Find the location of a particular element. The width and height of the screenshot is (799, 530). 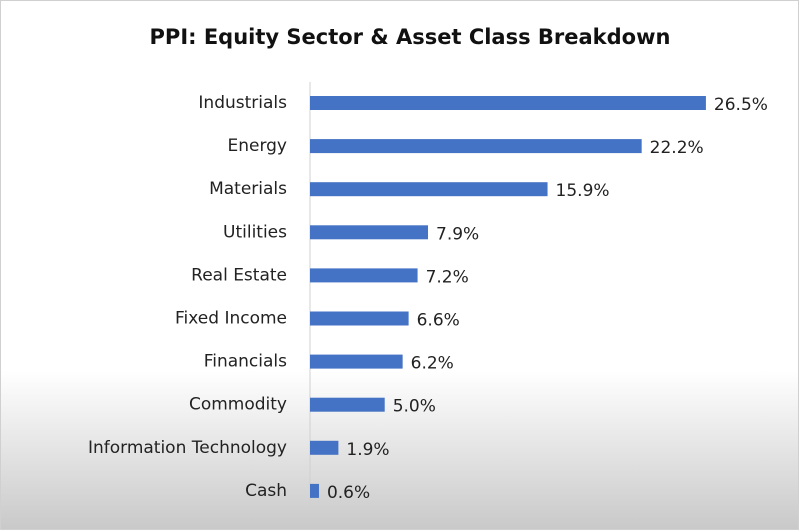

value-label: 5.0% is located at coordinates (414, 407).